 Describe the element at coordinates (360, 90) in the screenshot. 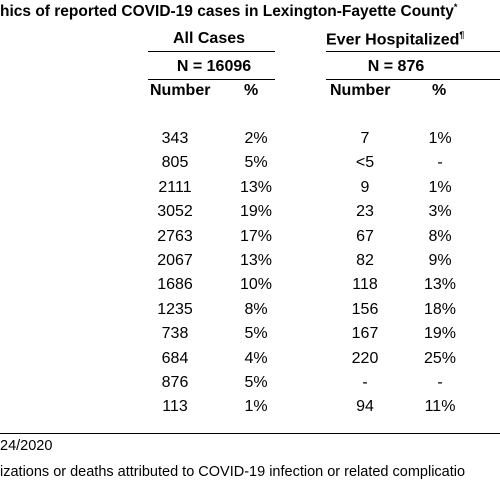

I see `hospitalized-number-header: Number` at that location.